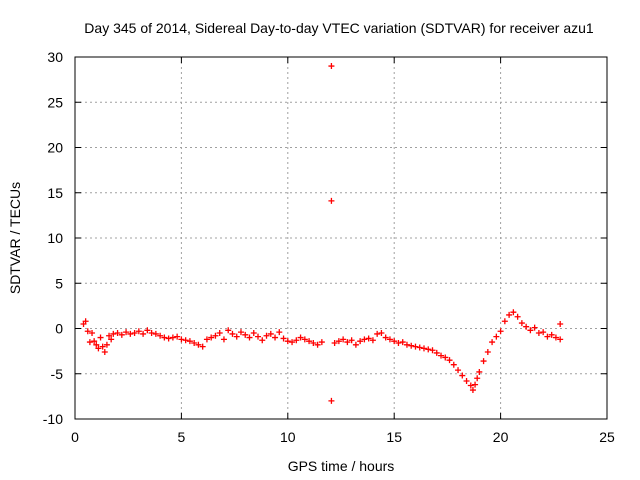  I want to click on y-tick-label: 0, so click(59, 329).